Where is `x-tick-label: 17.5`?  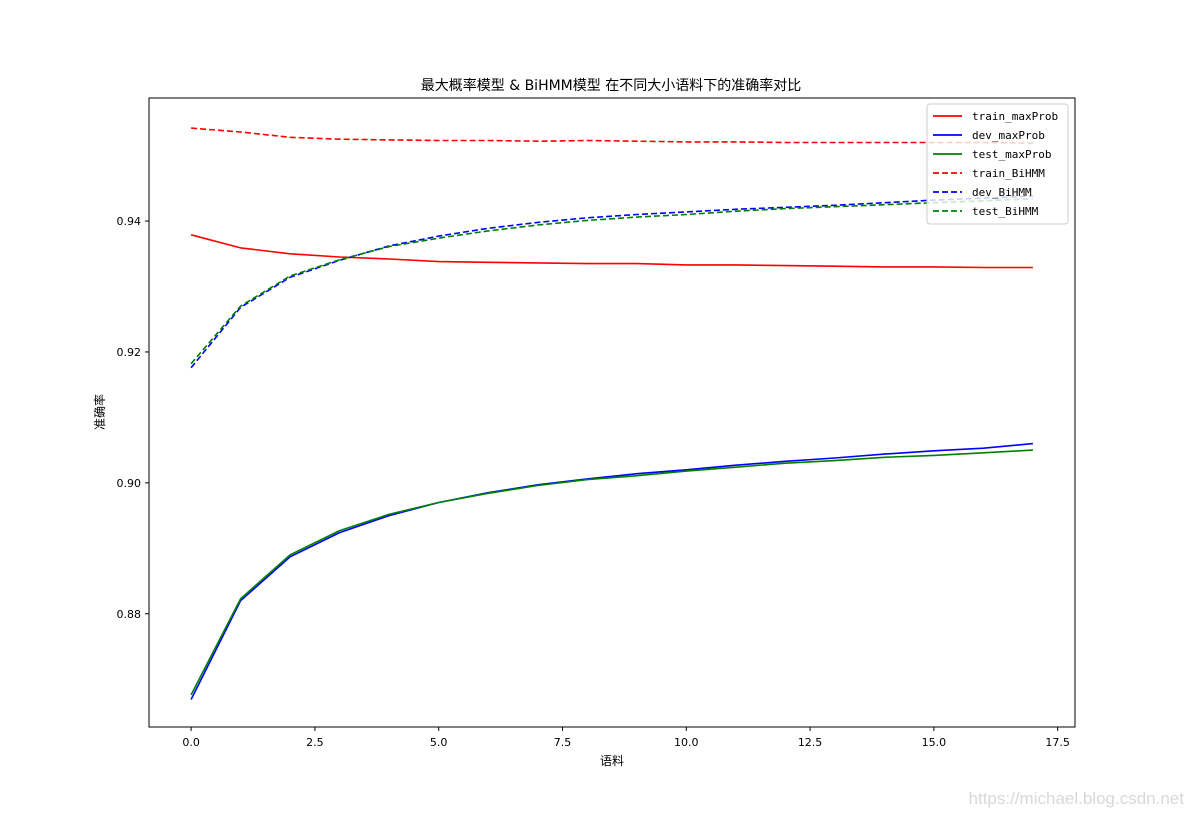
x-tick-label: 17.5 is located at coordinates (1057, 742).